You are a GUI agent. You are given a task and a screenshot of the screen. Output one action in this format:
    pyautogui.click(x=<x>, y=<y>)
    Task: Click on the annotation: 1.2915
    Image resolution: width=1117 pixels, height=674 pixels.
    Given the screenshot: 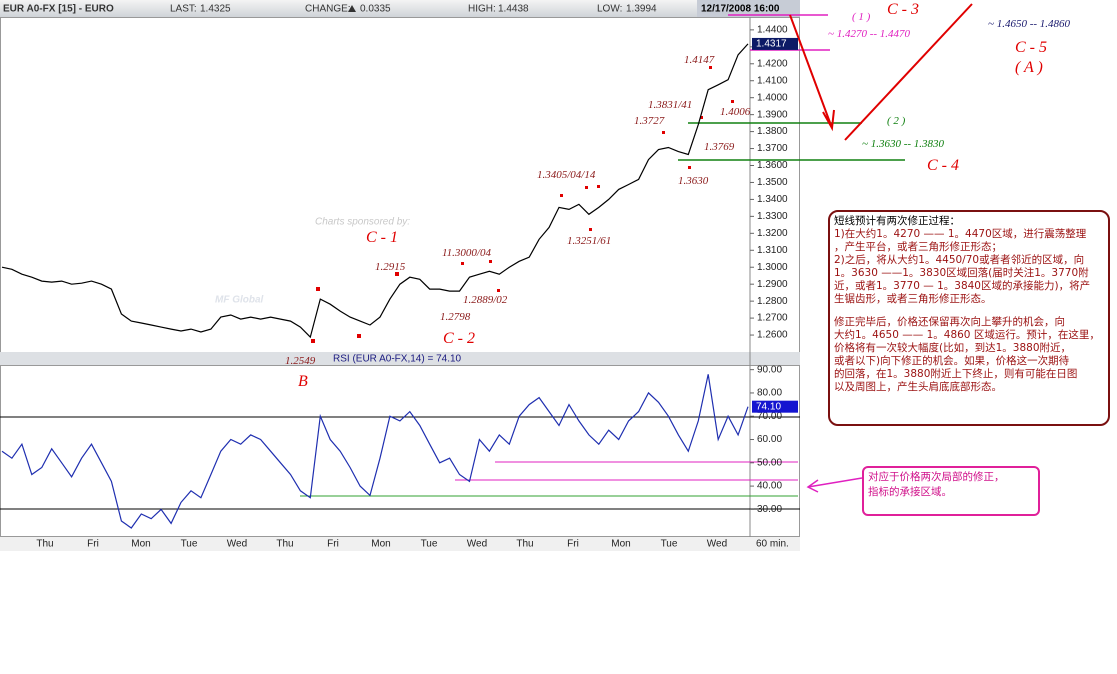 What is the action you would take?
    pyautogui.click(x=390, y=267)
    